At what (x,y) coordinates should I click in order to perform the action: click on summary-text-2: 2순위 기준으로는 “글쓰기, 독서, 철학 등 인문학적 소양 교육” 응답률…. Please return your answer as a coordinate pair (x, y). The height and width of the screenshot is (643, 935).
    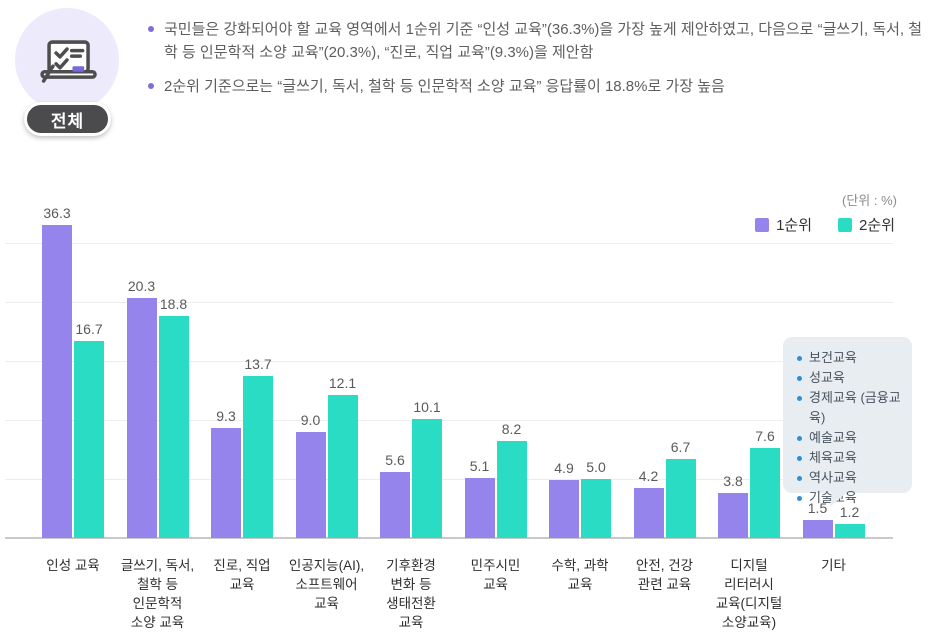
    Looking at the image, I should click on (444, 86).